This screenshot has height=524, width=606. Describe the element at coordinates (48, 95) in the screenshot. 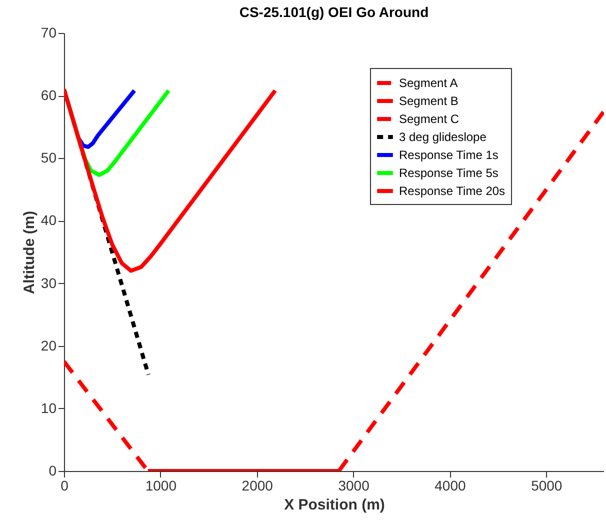

I see `y-tick-label: 60` at that location.